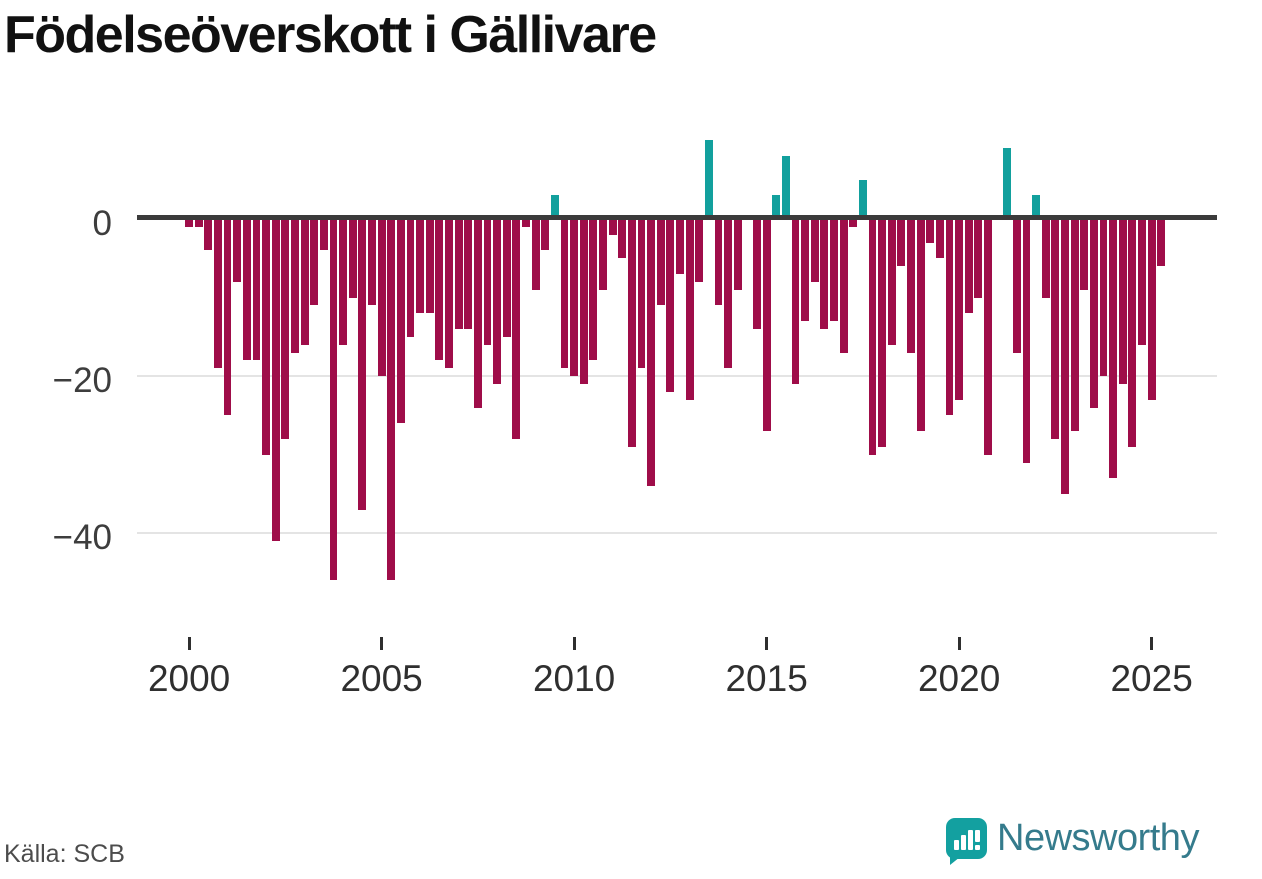  I want to click on y-axis-label: −40, so click(82, 538).